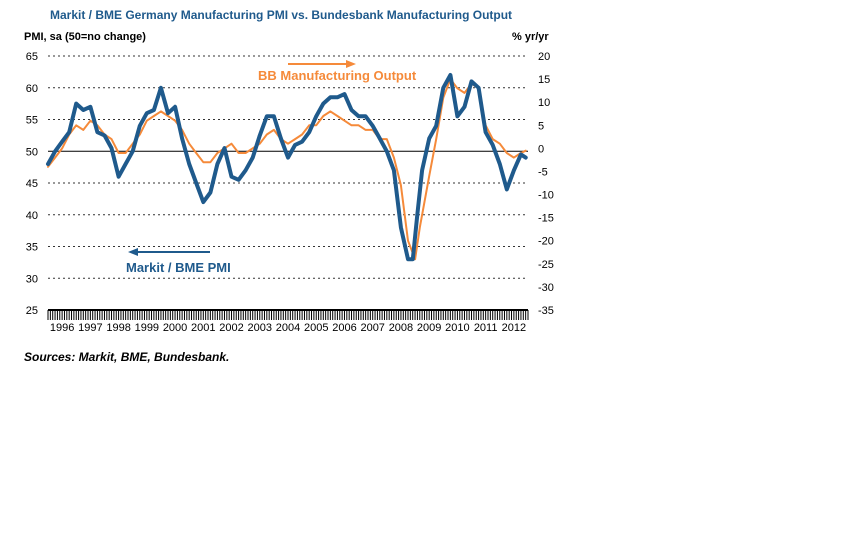 The image size is (864, 540). I want to click on y-tick-label: 45, so click(32, 184).